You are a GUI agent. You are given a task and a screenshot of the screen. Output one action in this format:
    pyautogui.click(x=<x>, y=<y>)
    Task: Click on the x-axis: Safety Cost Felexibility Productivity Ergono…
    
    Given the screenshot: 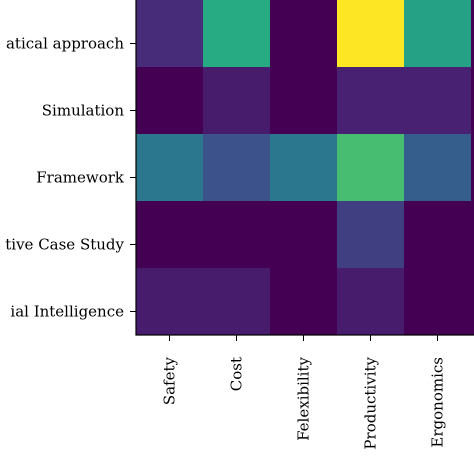 What is the action you would take?
    pyautogui.click(x=304, y=392)
    